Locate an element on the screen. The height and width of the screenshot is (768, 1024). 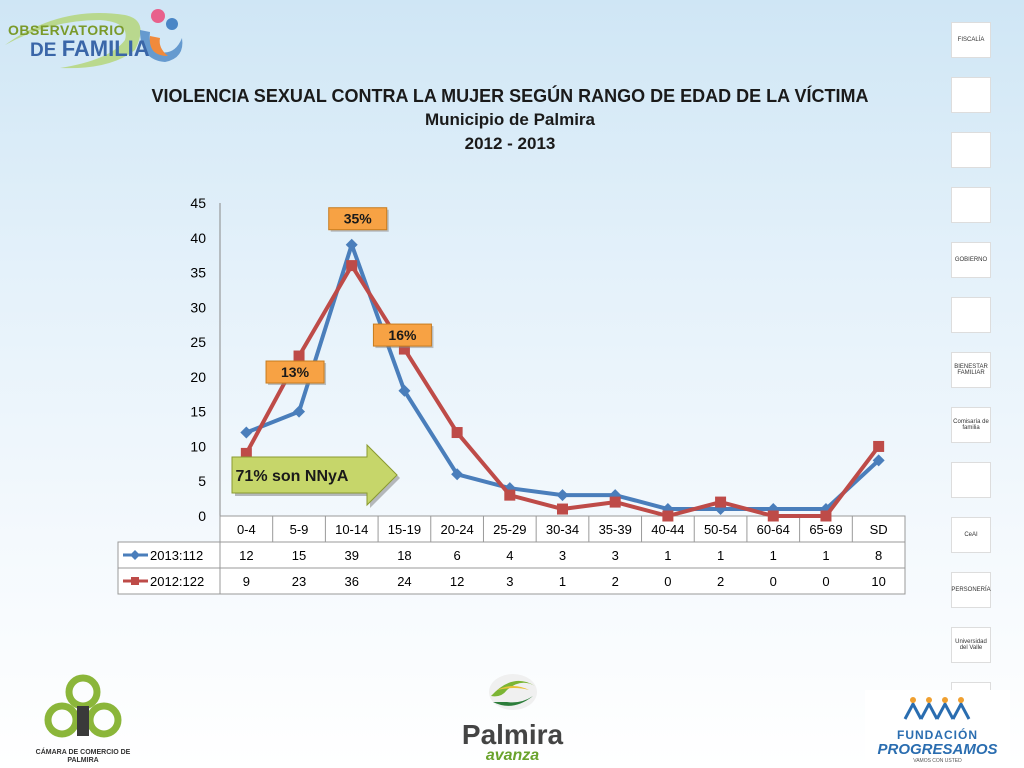
y-tick-label: 40 is located at coordinates (198, 238).